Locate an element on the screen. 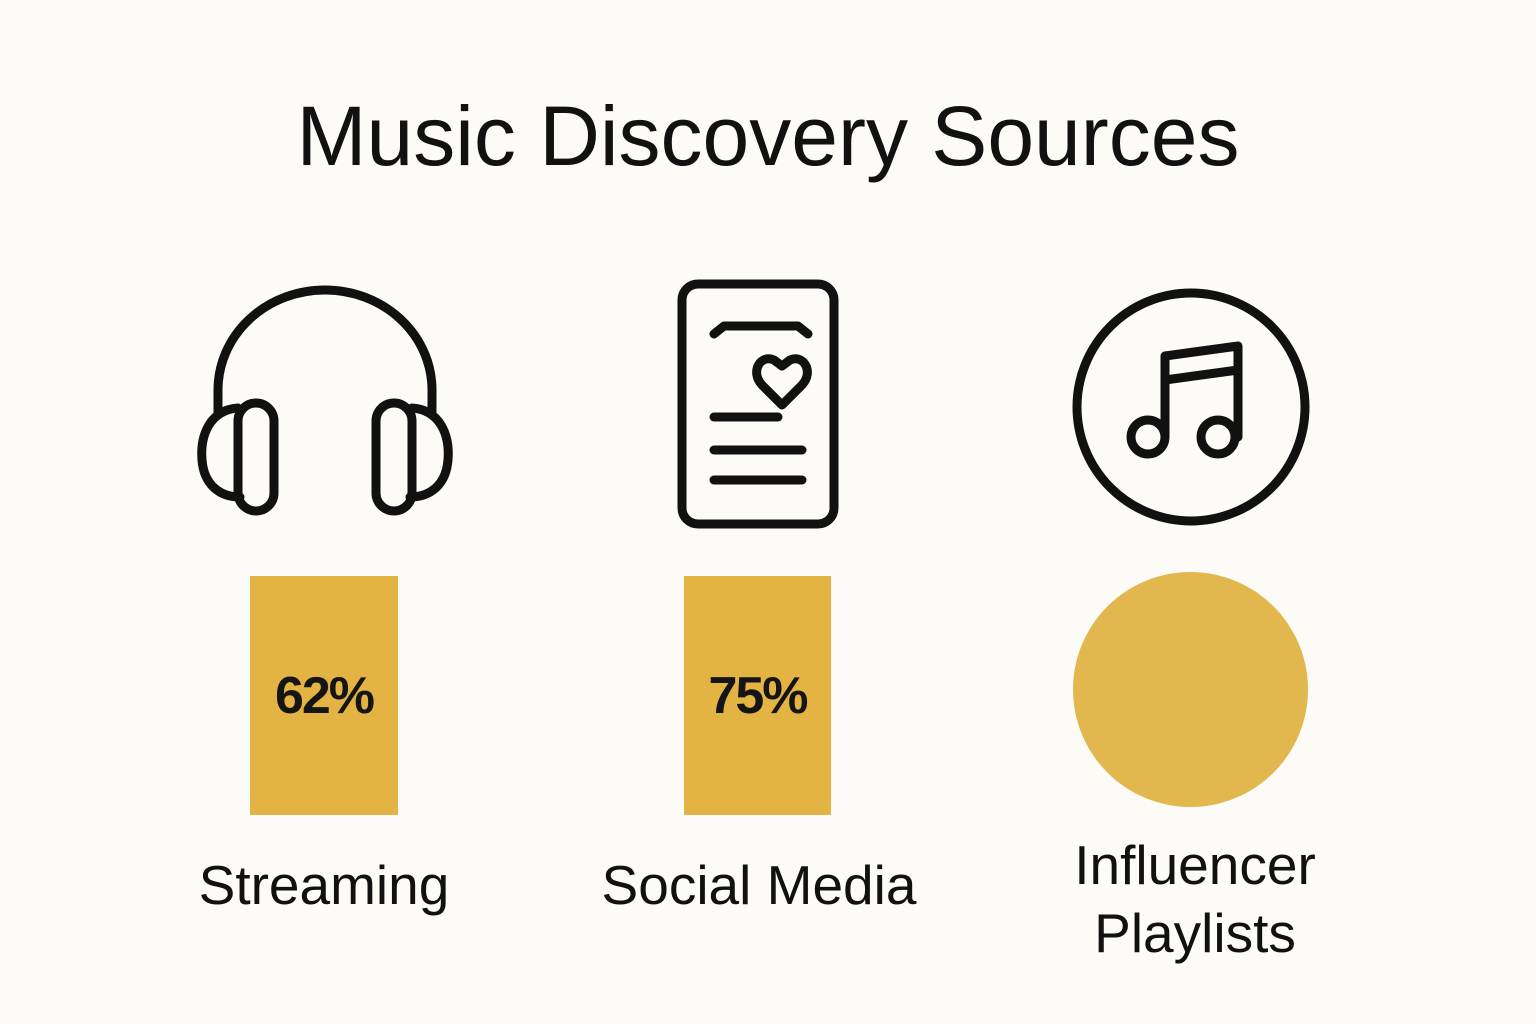 This screenshot has height=1024, width=1536. bar-streaming: 62% is located at coordinates (324, 695).